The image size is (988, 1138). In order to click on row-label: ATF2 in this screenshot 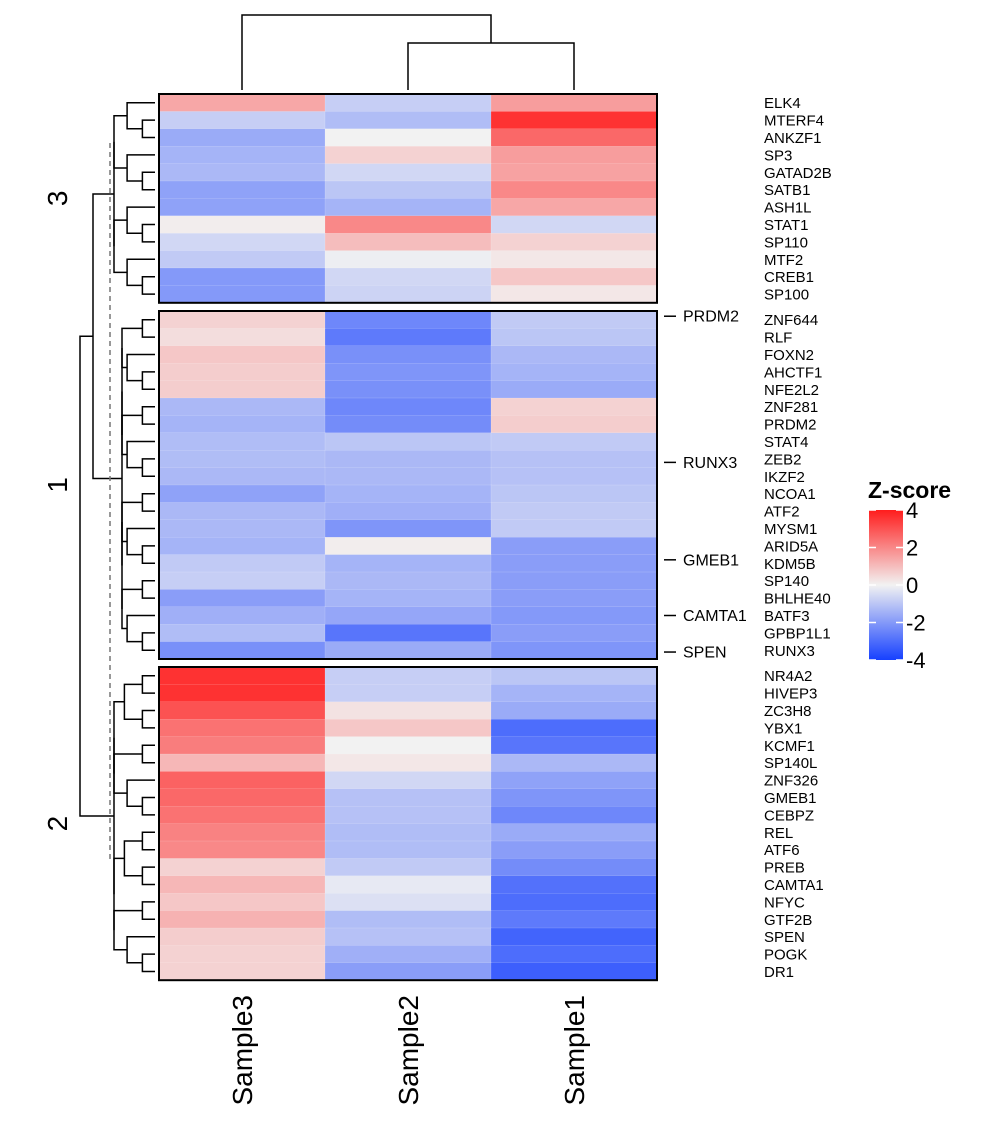, I will do `click(782, 512)`.